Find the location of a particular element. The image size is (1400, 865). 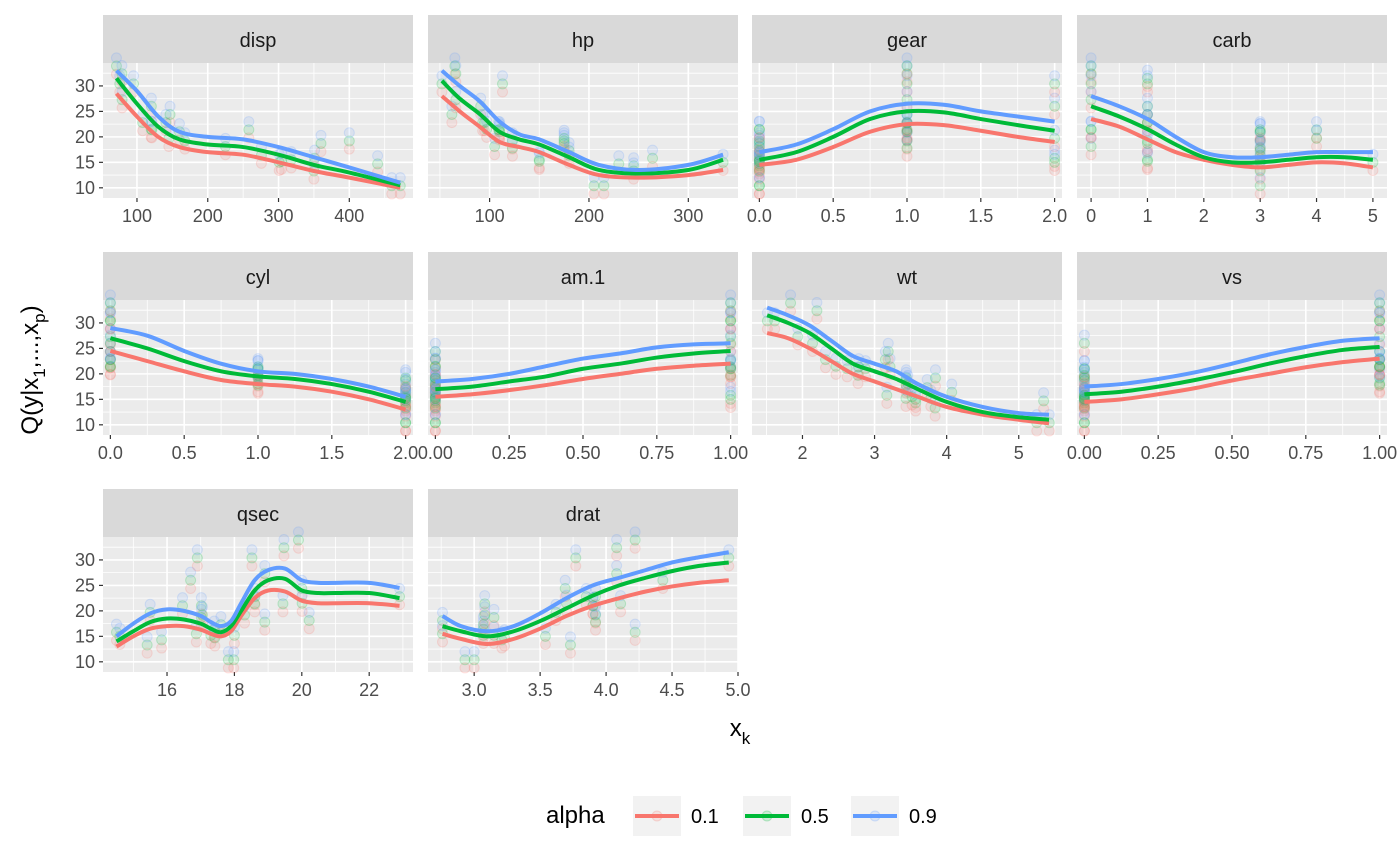

x-tick-label: 2 is located at coordinates (1204, 216).